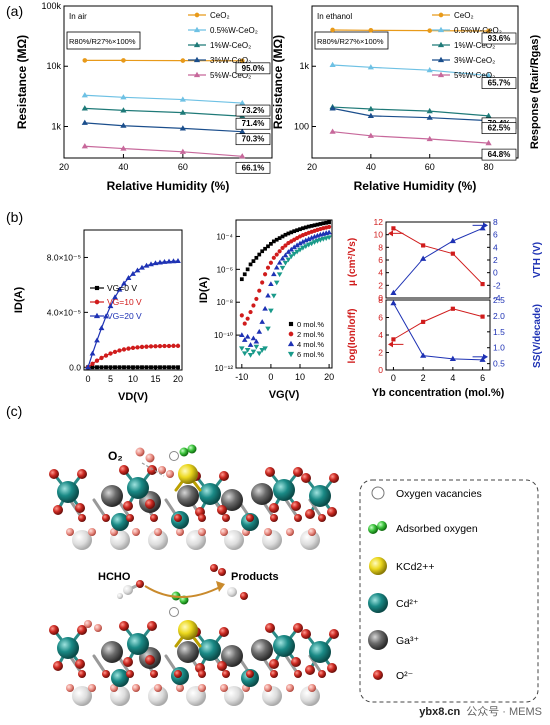 The image size is (550, 725). Describe the element at coordinates (437, 529) in the screenshot. I see `legend-label: Adsorbed oxygen` at that location.